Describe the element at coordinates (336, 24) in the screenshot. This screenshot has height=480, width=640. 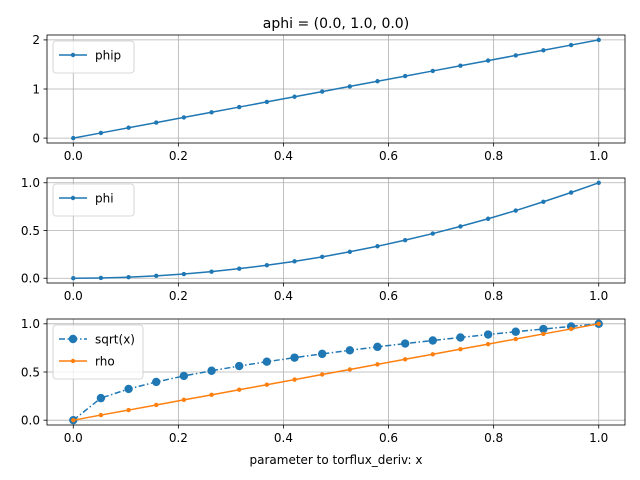
I see `figure-title: aphi = (0.0, 1.0, 0.0)` at that location.